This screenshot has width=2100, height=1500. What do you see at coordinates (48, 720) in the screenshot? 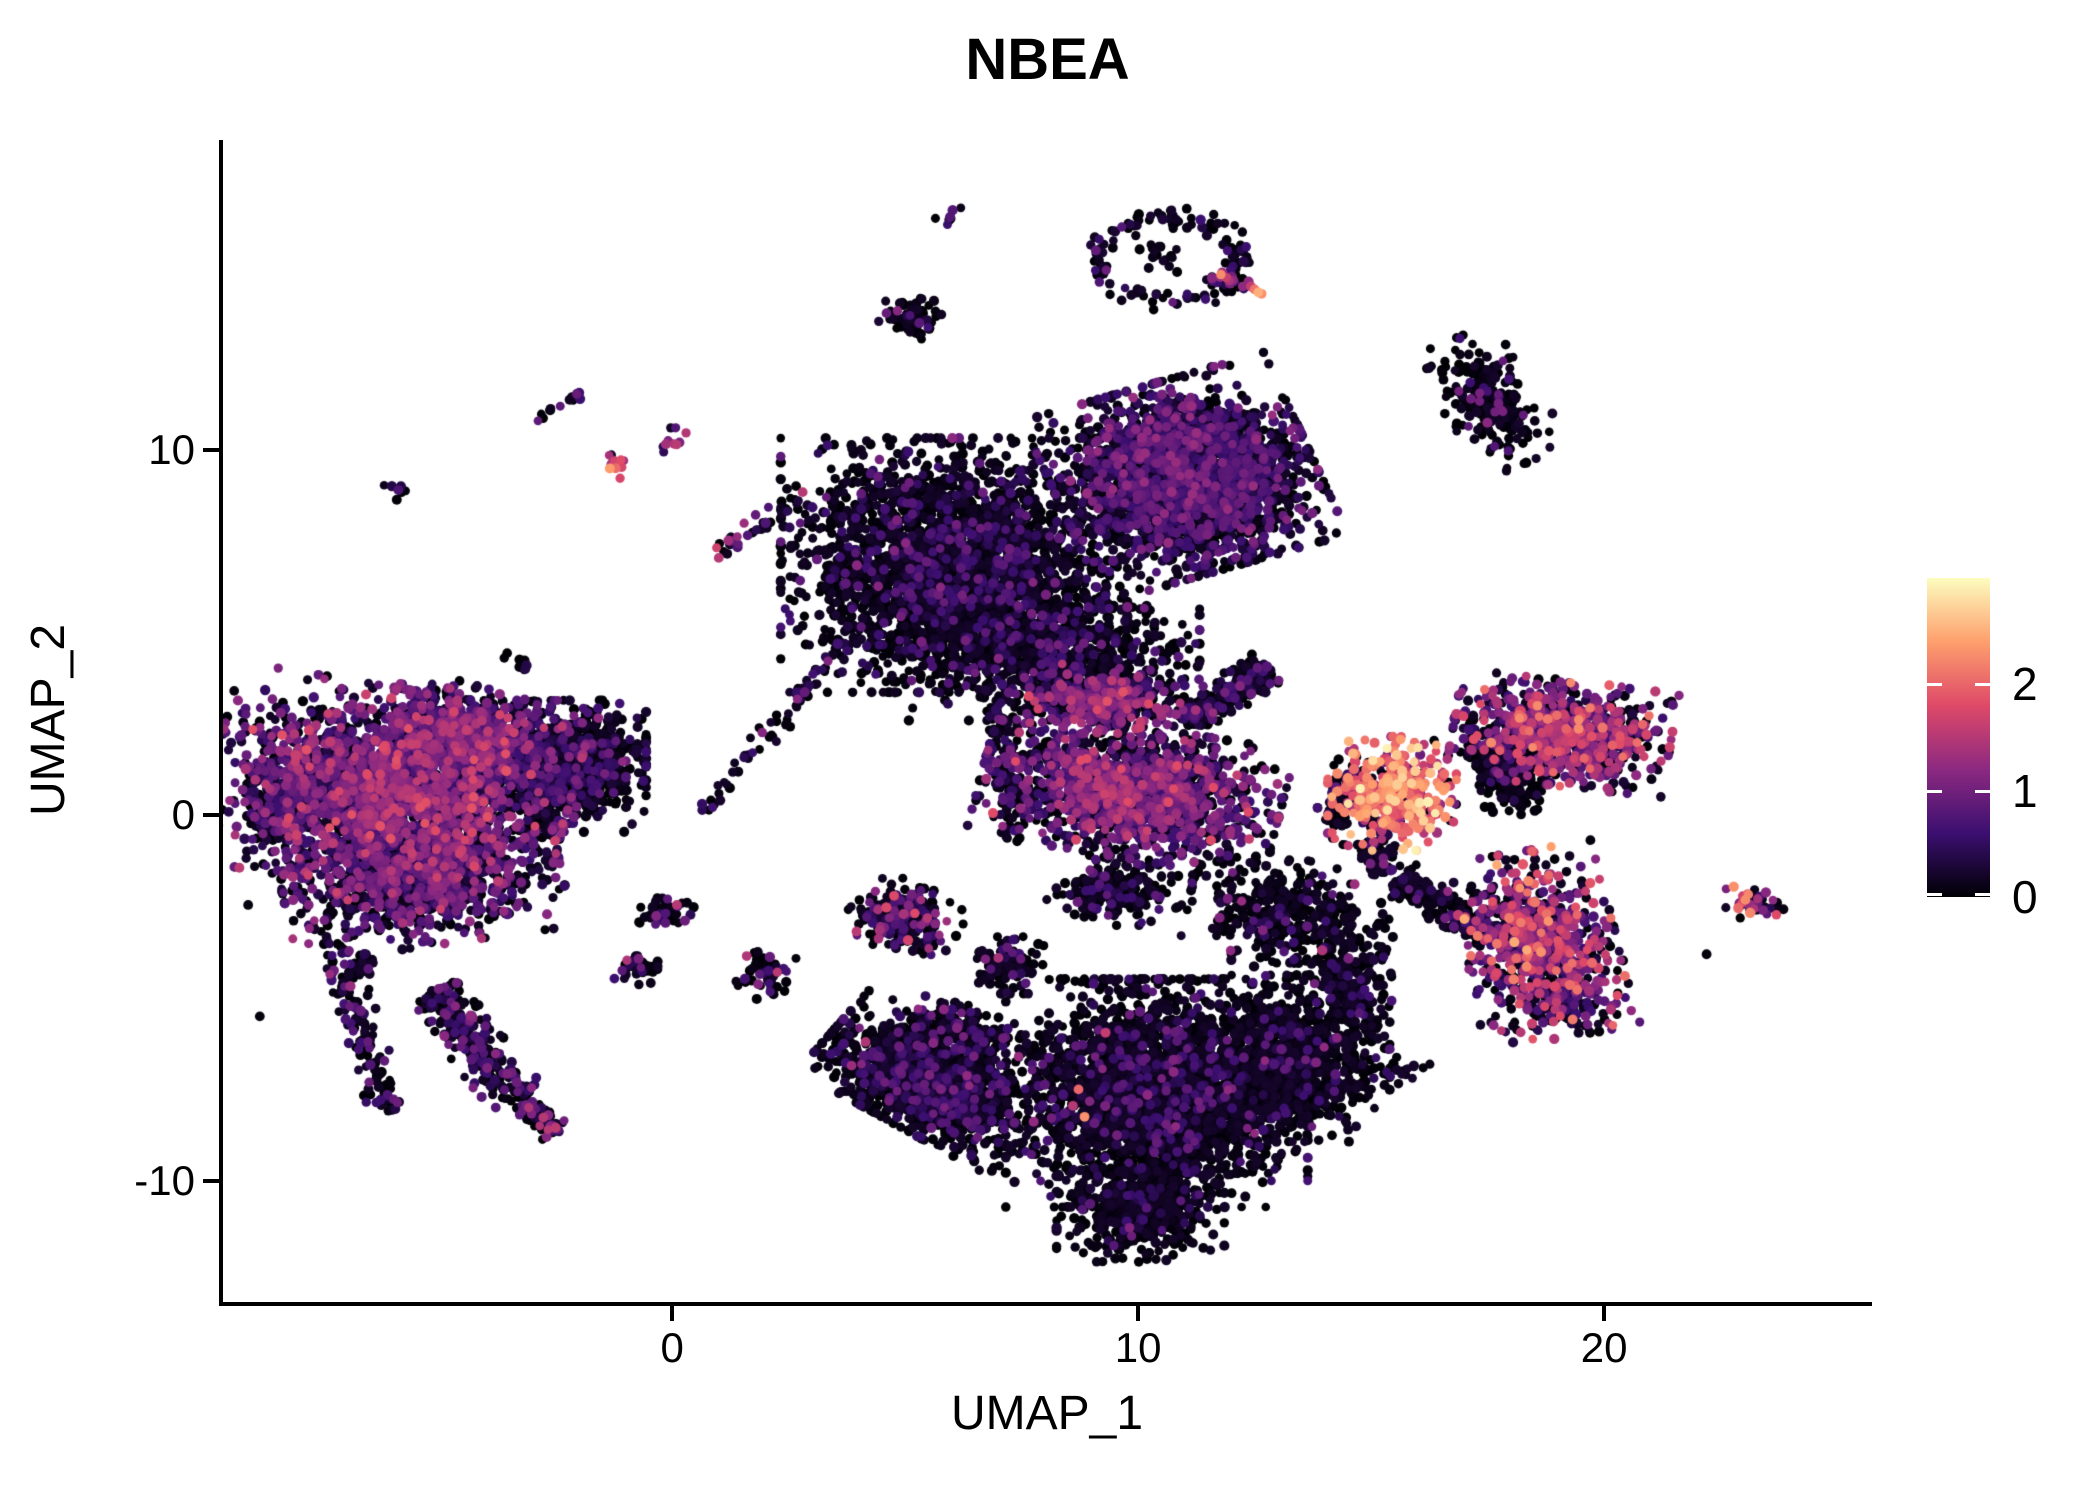
I see `y-axis-title: UMAP_2` at bounding box center [48, 720].